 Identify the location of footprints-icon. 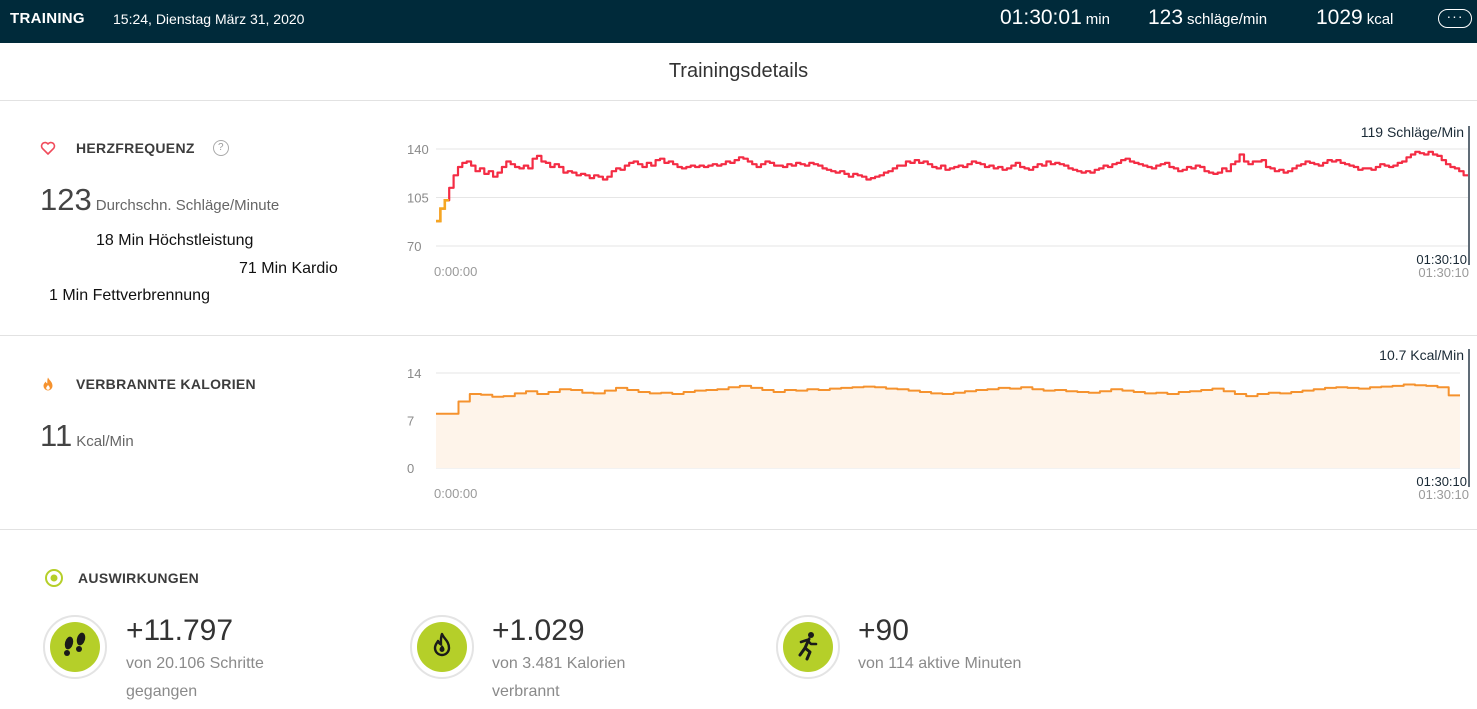
(75, 644).